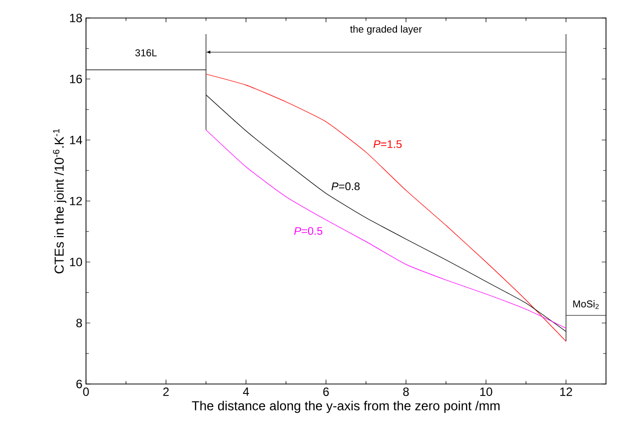 This screenshot has height=446, width=633. Describe the element at coordinates (76, 262) in the screenshot. I see `y-tick-label: 10` at that location.